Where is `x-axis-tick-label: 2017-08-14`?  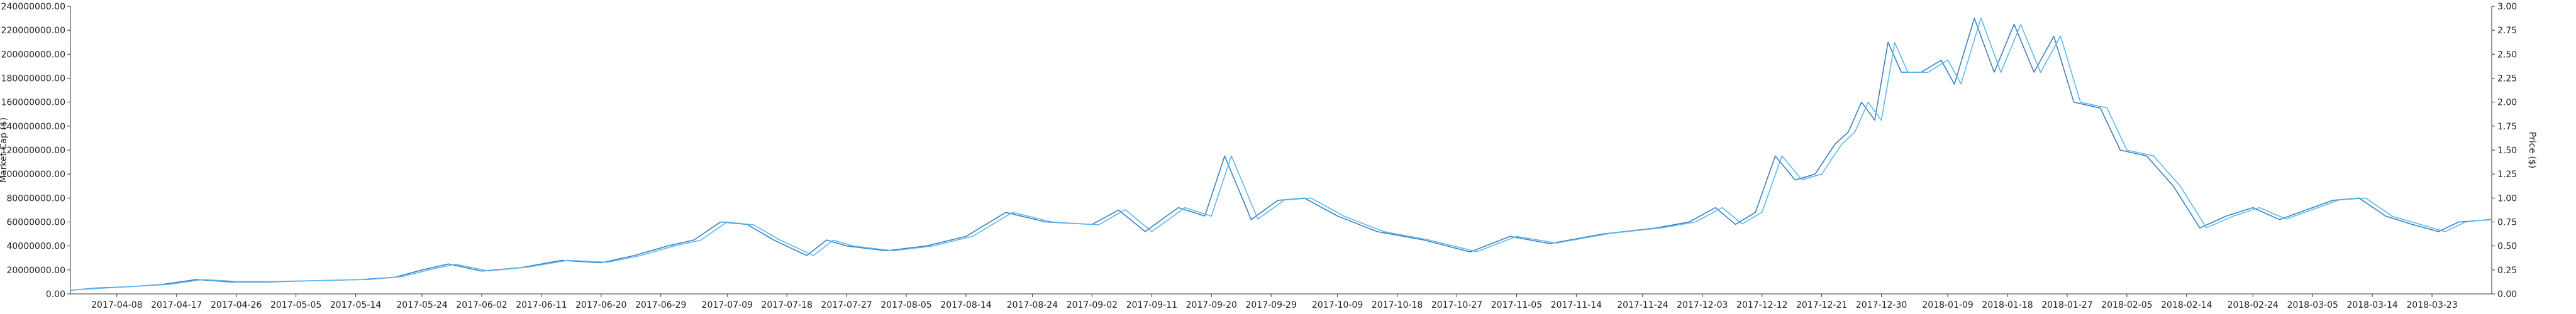 x-axis-tick-label: 2017-08-14 is located at coordinates (965, 305).